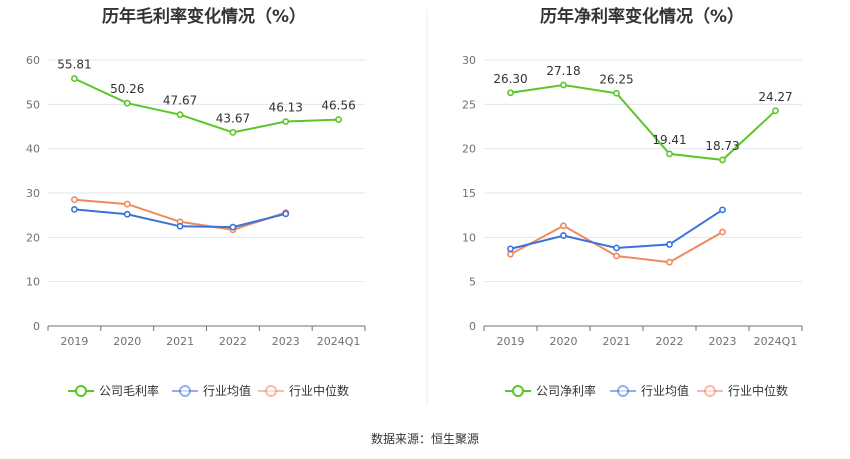 The width and height of the screenshot is (850, 459). I want to click on data-label: 46.56, so click(338, 106).